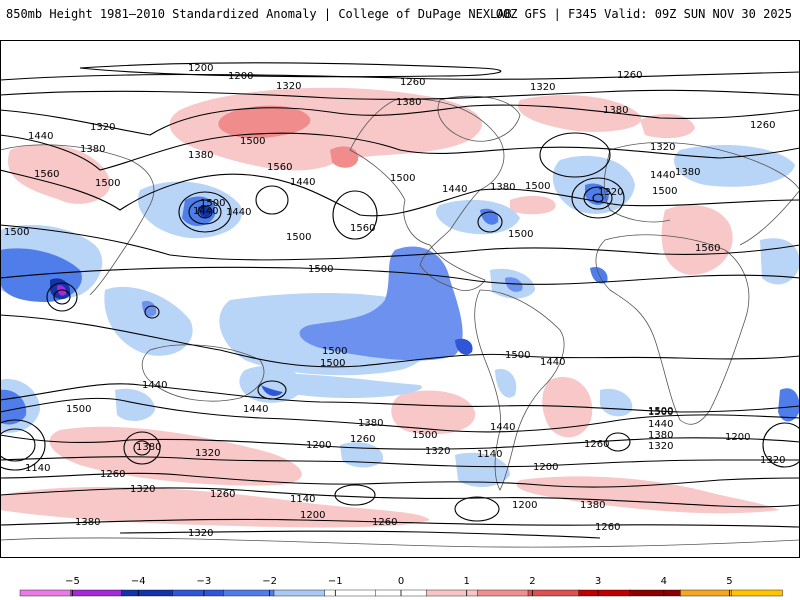 The image size is (800, 600). I want to click on legend-ticks: −5 −4 −3 −2 −1 0 1 2 3 4 5, so click(399, 586).